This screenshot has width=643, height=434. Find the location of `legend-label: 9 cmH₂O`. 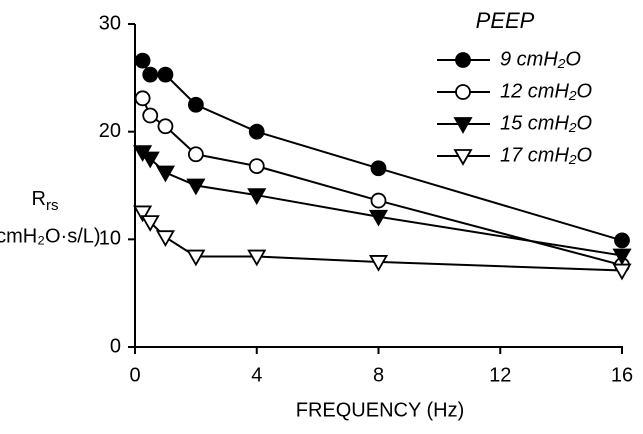

legend-label: 9 cmH₂O is located at coordinates (540, 59).